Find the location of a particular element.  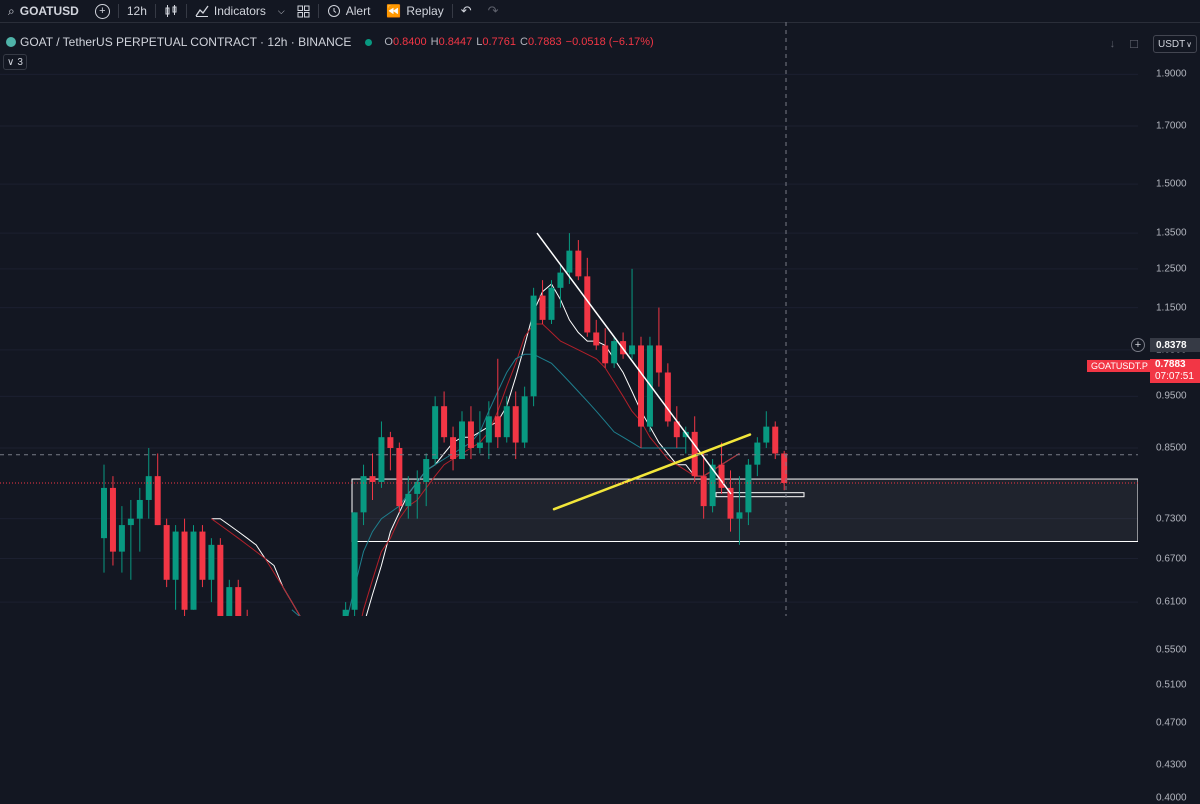

replay-button: ⏪ Replay is located at coordinates (414, 11).